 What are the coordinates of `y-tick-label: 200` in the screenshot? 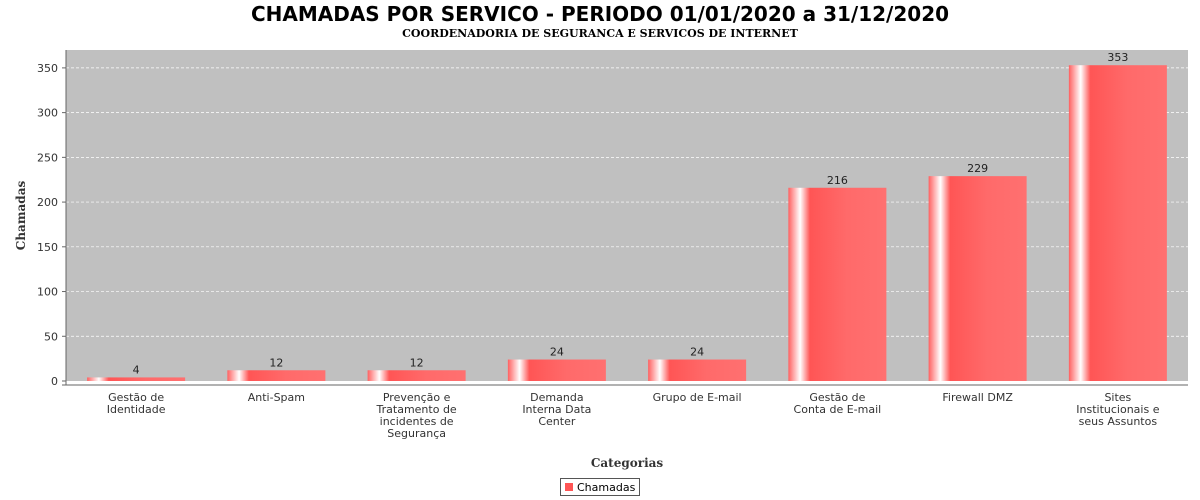 It's located at (47, 202).